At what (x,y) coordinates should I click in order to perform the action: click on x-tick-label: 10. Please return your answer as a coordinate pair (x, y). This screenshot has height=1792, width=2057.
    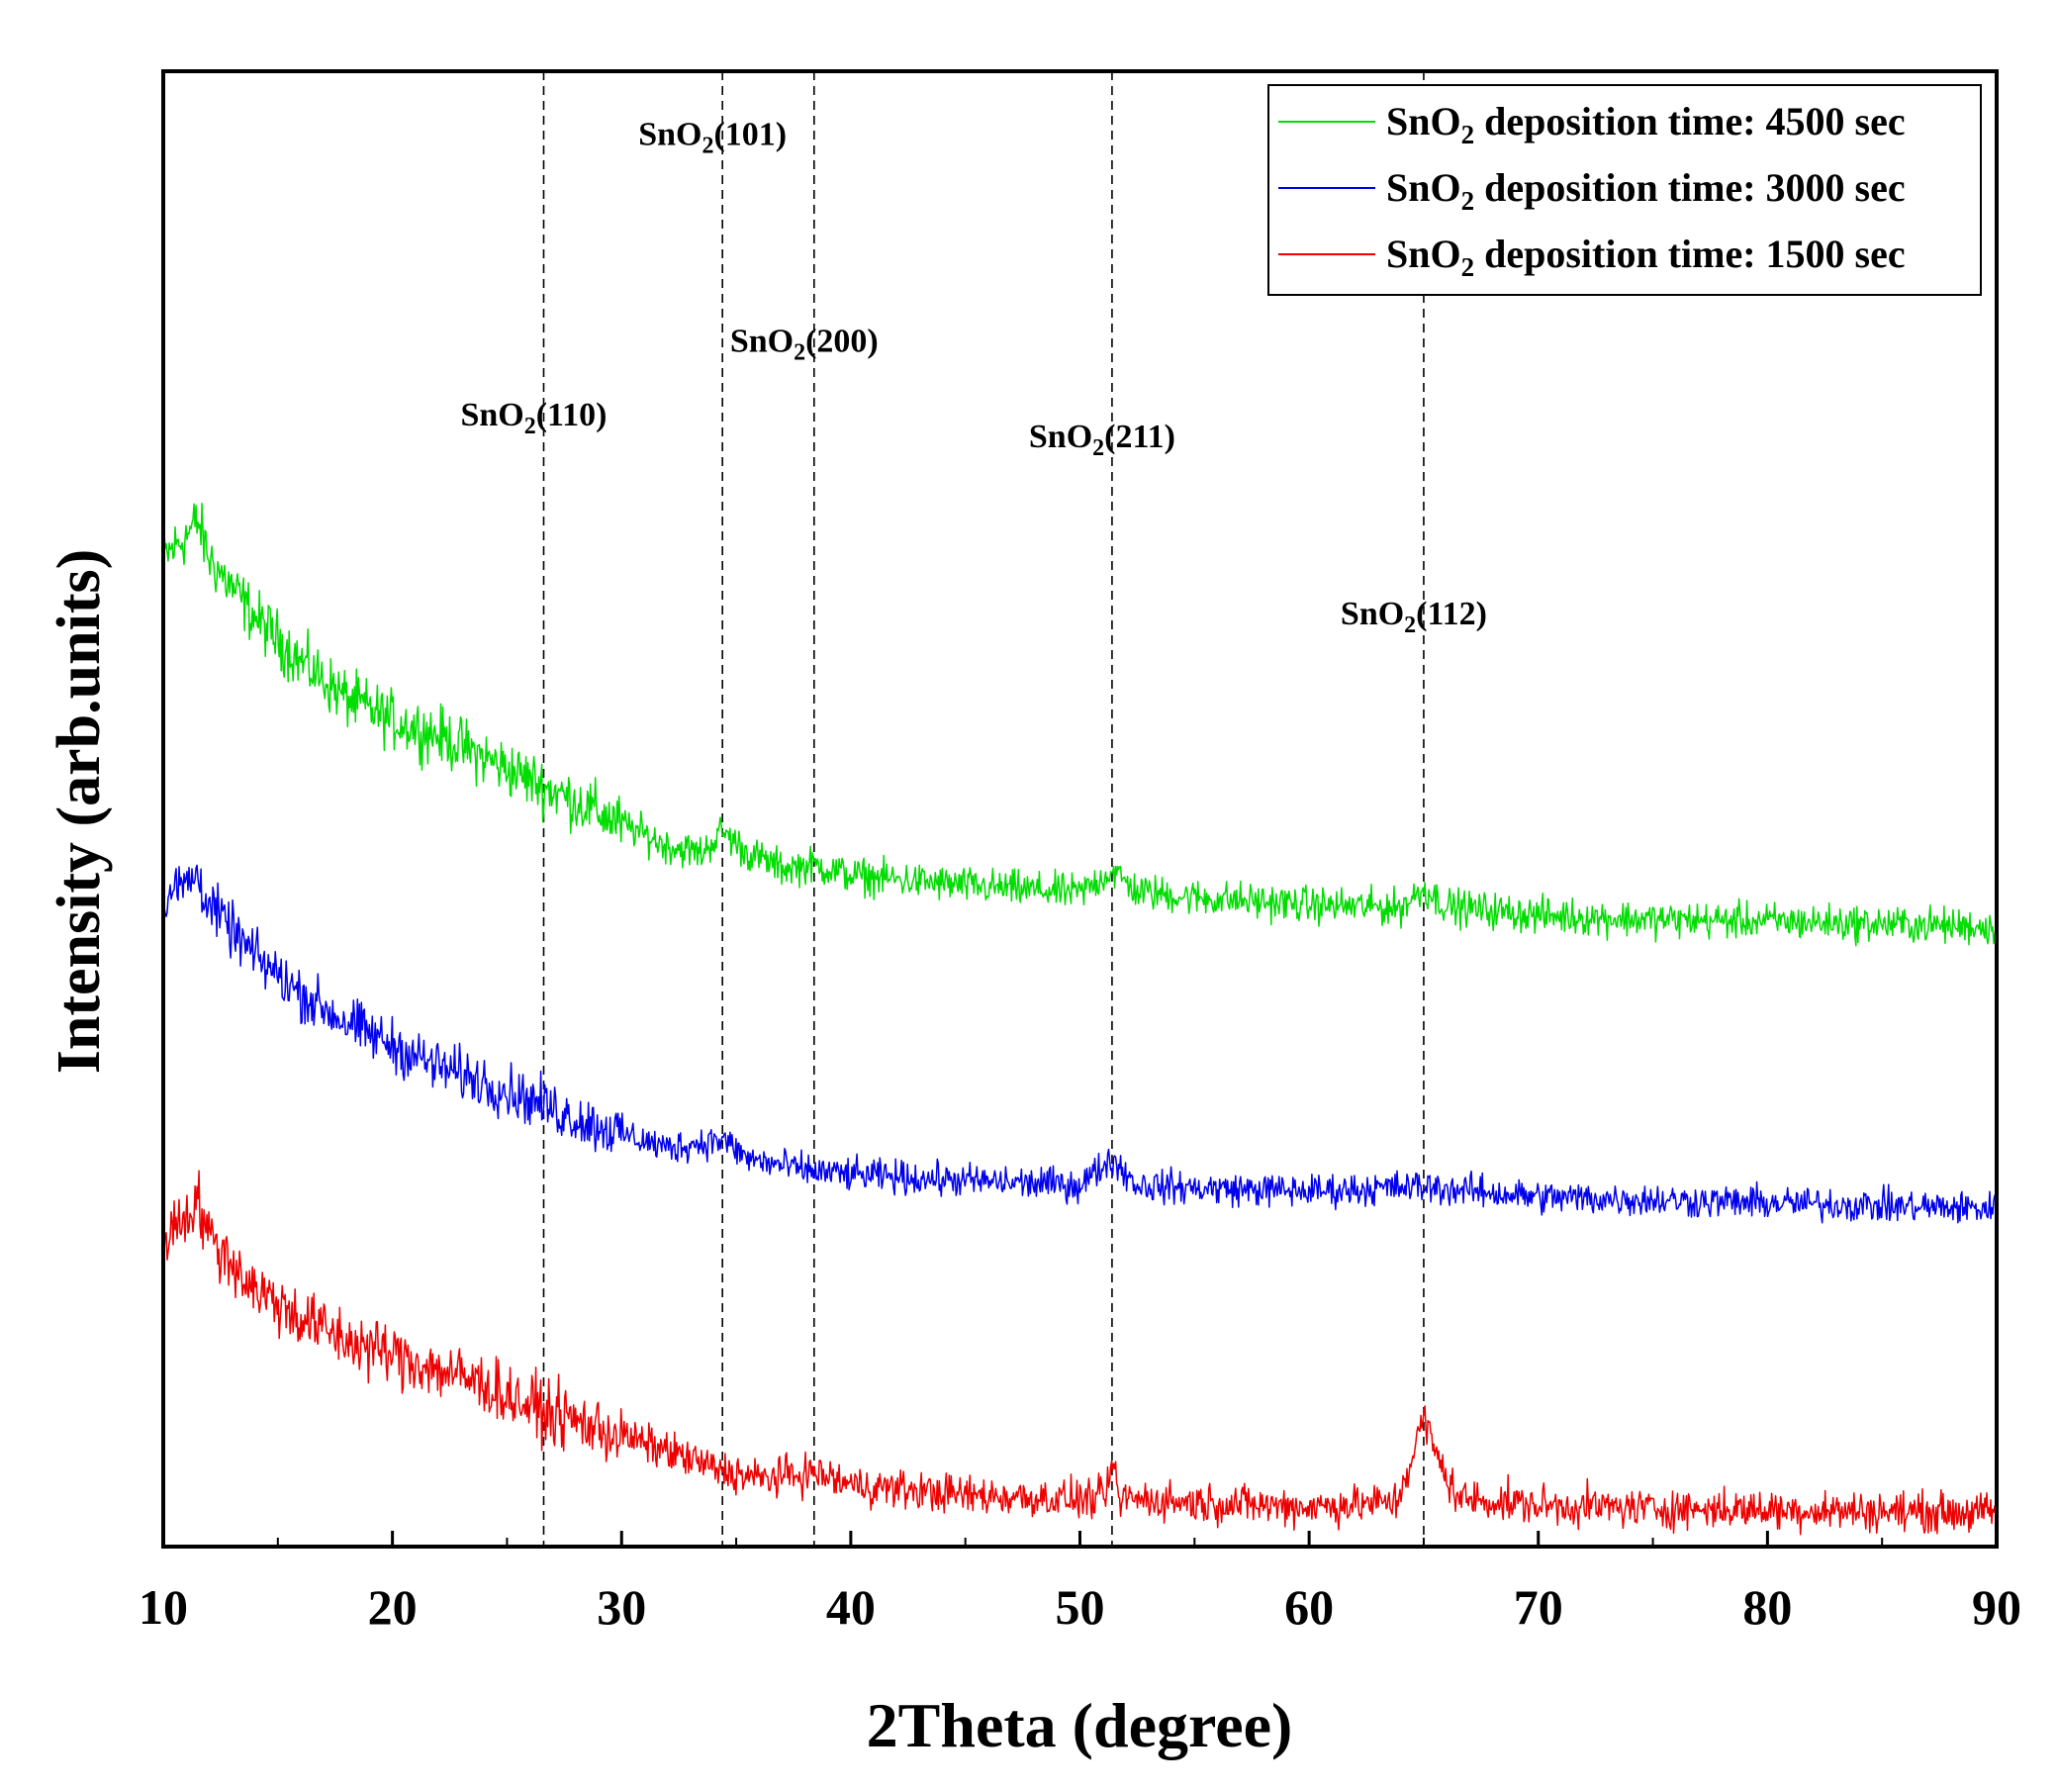
    Looking at the image, I should click on (163, 1607).